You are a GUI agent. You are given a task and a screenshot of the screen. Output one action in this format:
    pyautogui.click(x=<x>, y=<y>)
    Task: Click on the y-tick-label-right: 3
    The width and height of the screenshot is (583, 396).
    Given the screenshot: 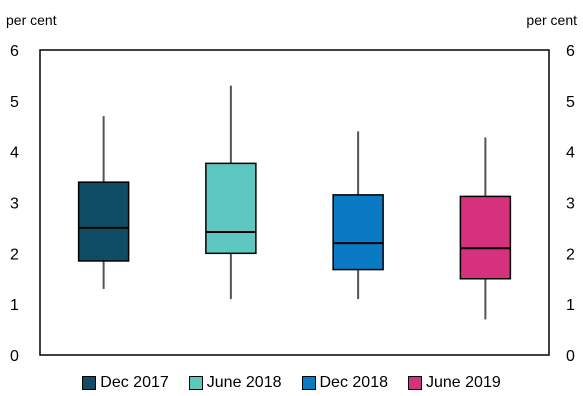 What is the action you would take?
    pyautogui.click(x=570, y=204)
    